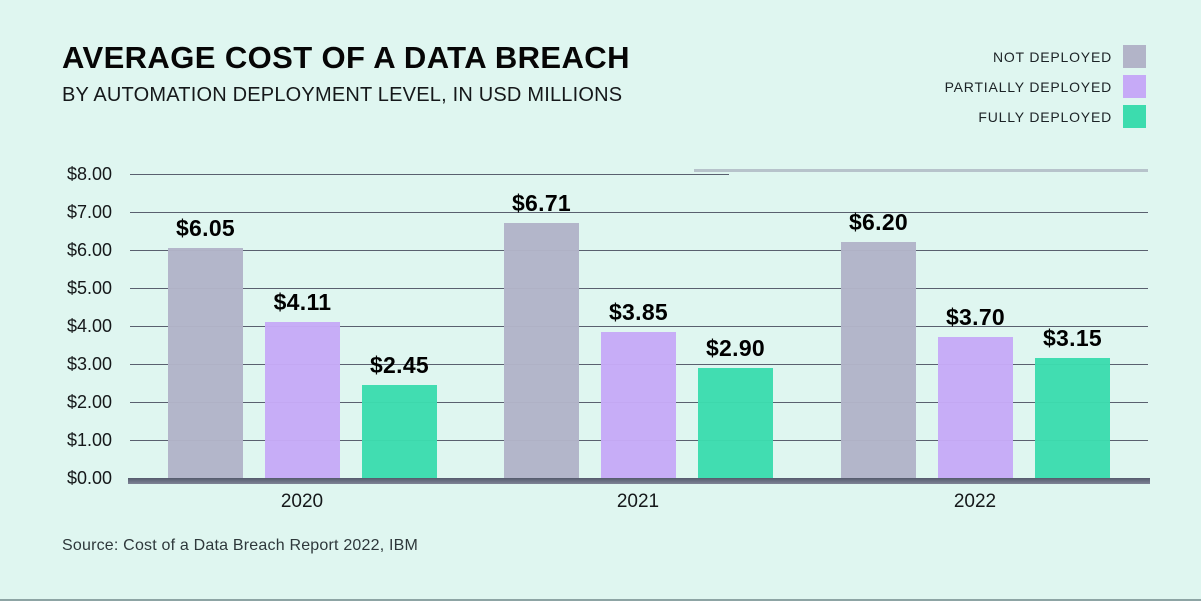  Describe the element at coordinates (1052, 56) in the screenshot. I see `legend-item-label: NOT DEPLOYED` at that location.